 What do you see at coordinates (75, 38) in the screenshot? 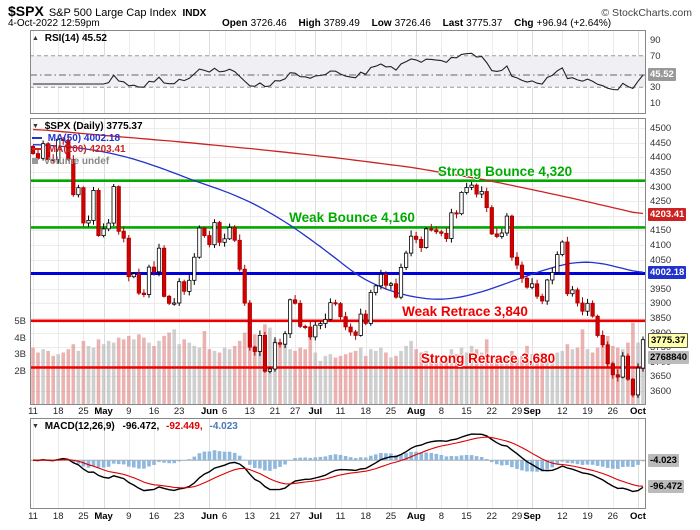
I see `rsi-legend-label: RSI(14) 45.52` at bounding box center [75, 38].